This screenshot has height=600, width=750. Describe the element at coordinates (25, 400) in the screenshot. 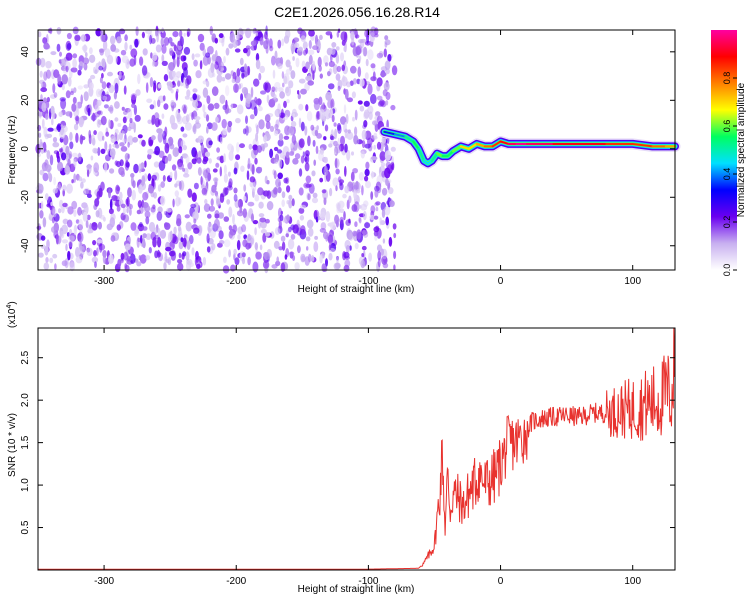

I see `snr-y-tick-label: 2.0` at that location.